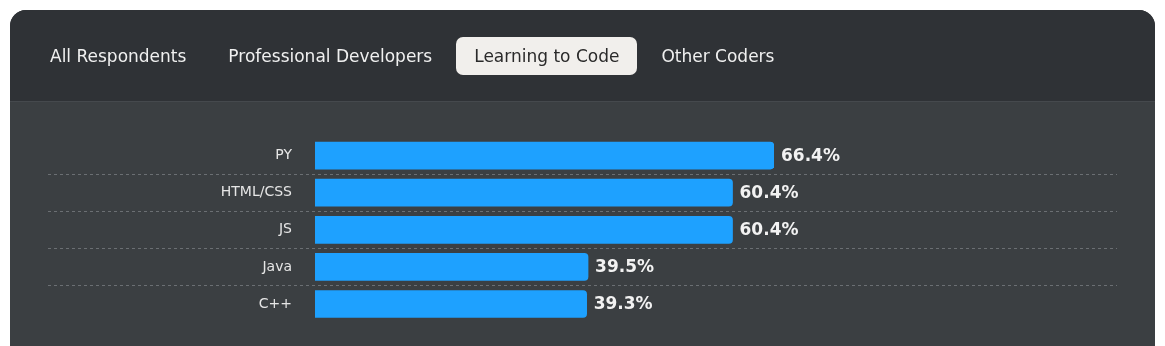 Image resolution: width=1165 pixels, height=346 pixels. I want to click on data-label: 66.4%, so click(810, 154).